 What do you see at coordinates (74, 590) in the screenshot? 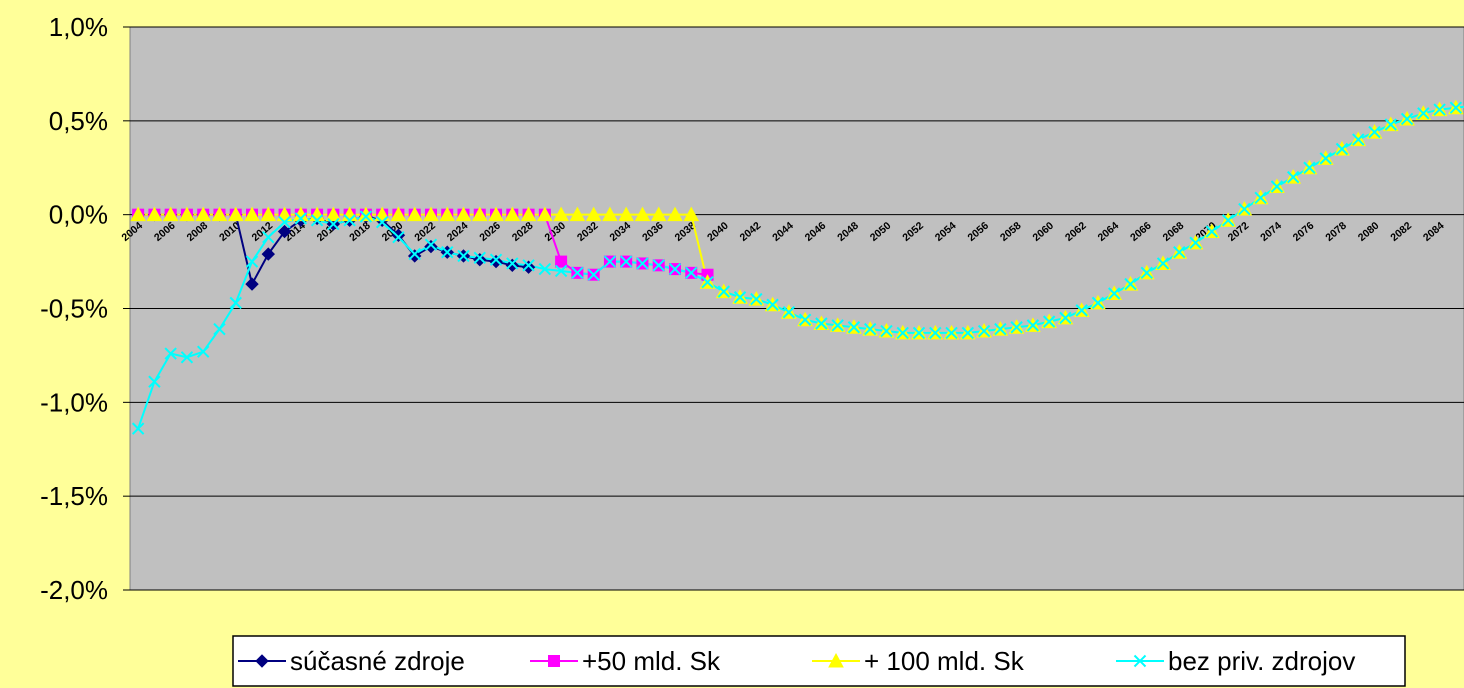
I see `y-tick-label: -2,0%` at bounding box center [74, 590].